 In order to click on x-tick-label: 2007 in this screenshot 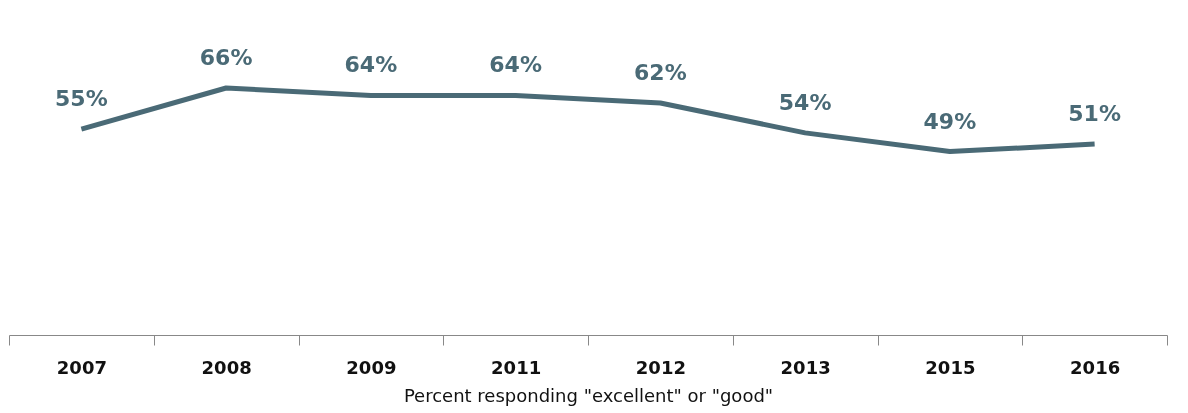, I will do `click(81, 367)`.